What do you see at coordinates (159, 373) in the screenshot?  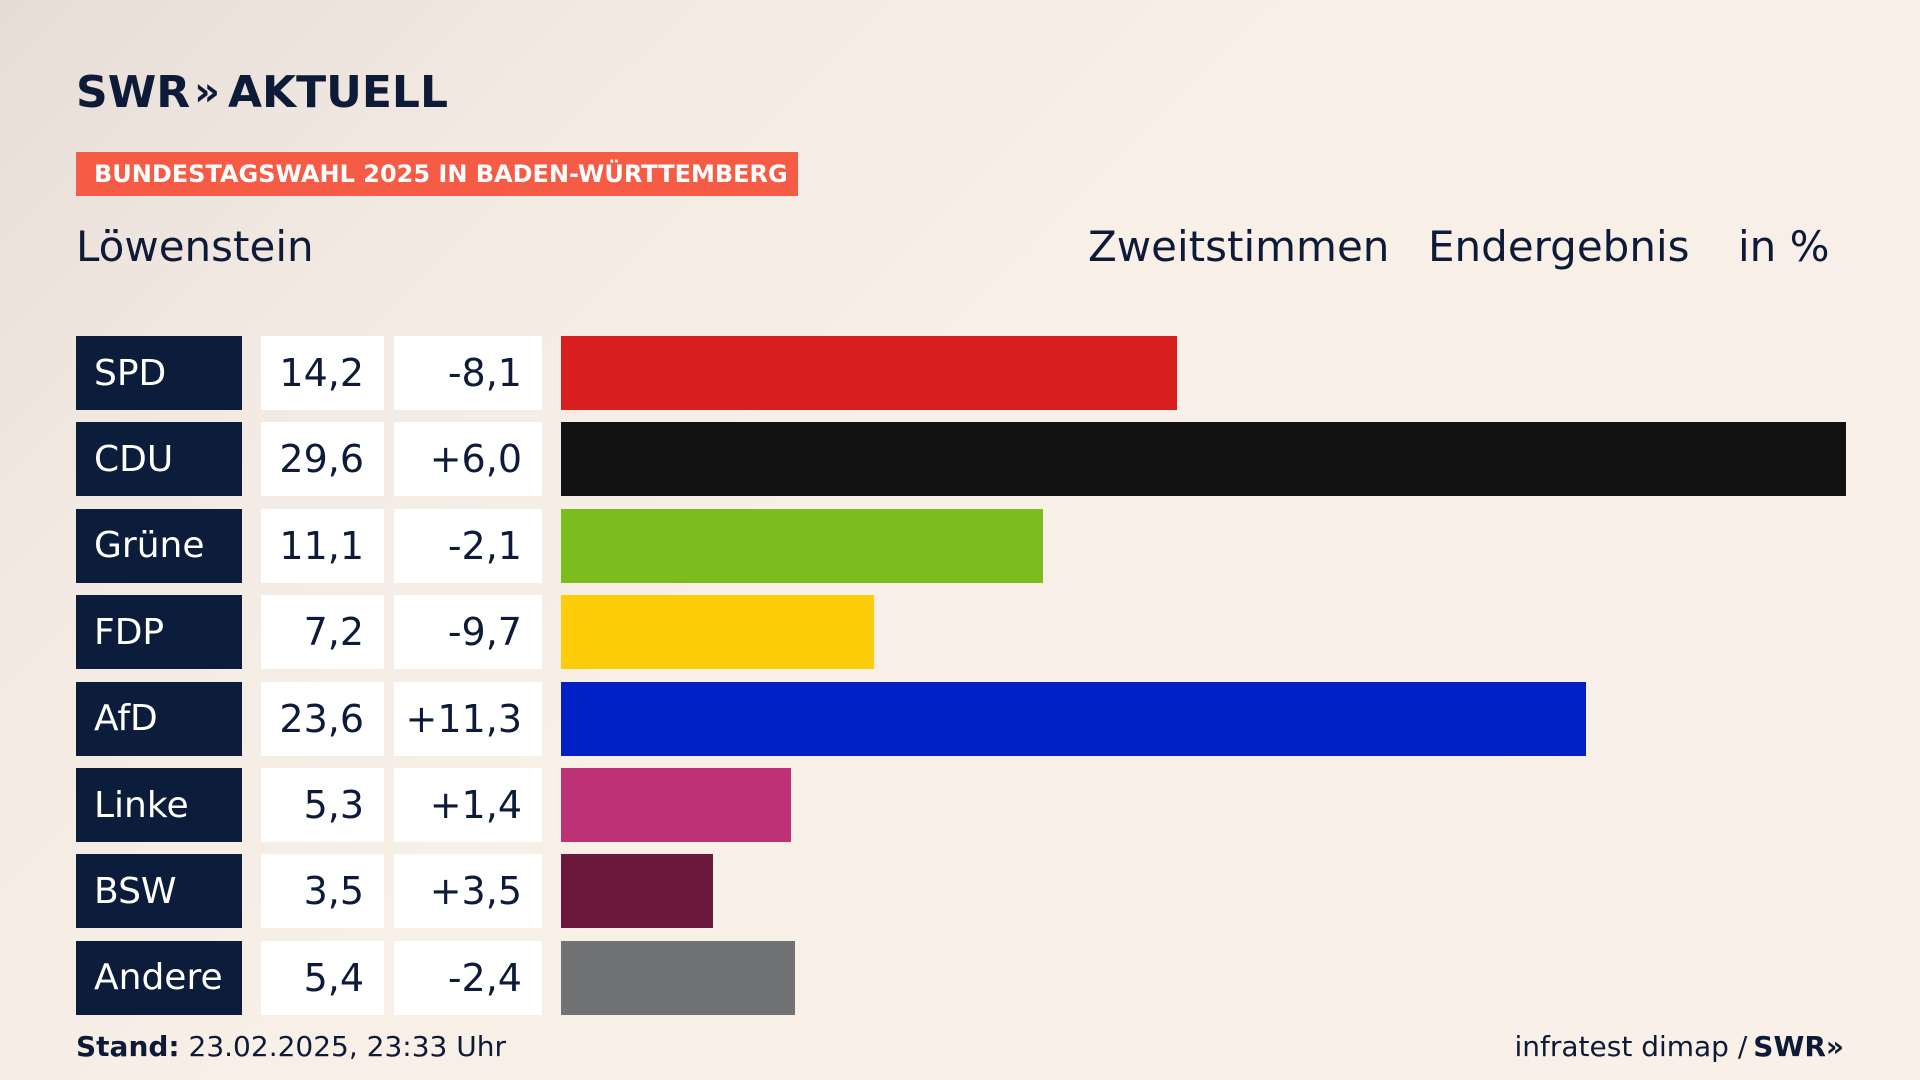 I see `party-label: SPD` at bounding box center [159, 373].